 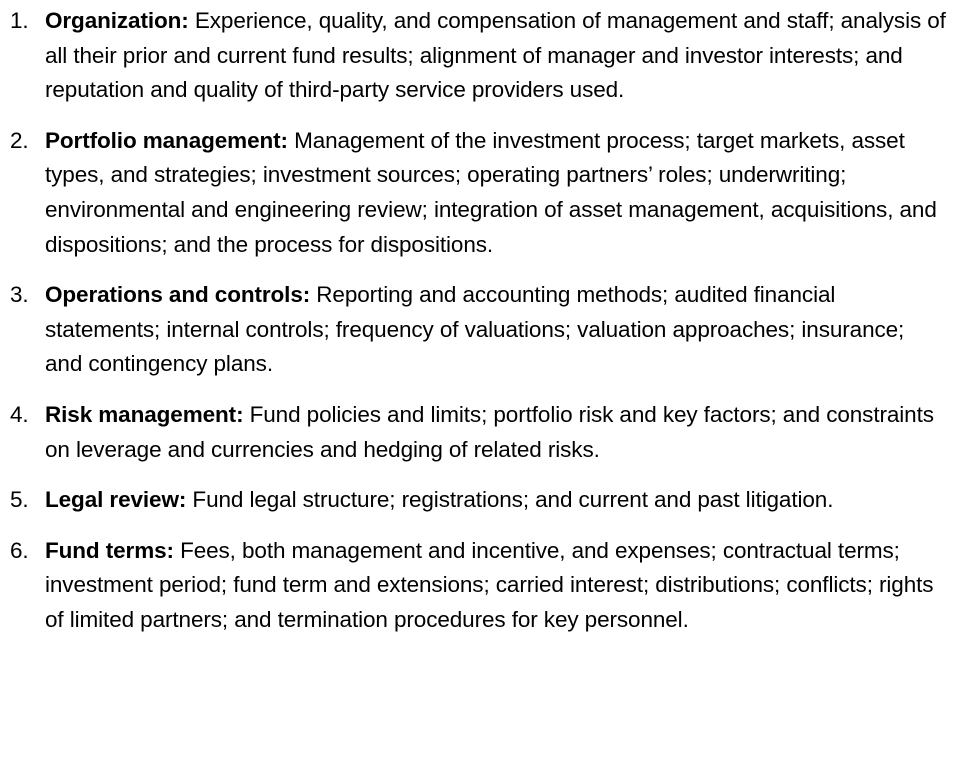 What do you see at coordinates (113, 550) in the screenshot?
I see `list-item-heading: Fund terms:` at bounding box center [113, 550].